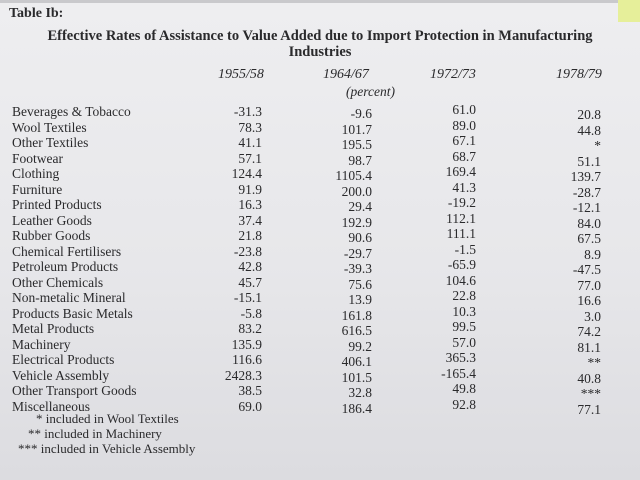 The height and width of the screenshot is (480, 640). What do you see at coordinates (353, 175) in the screenshot?
I see `table-cell: 1105.4` at bounding box center [353, 175].